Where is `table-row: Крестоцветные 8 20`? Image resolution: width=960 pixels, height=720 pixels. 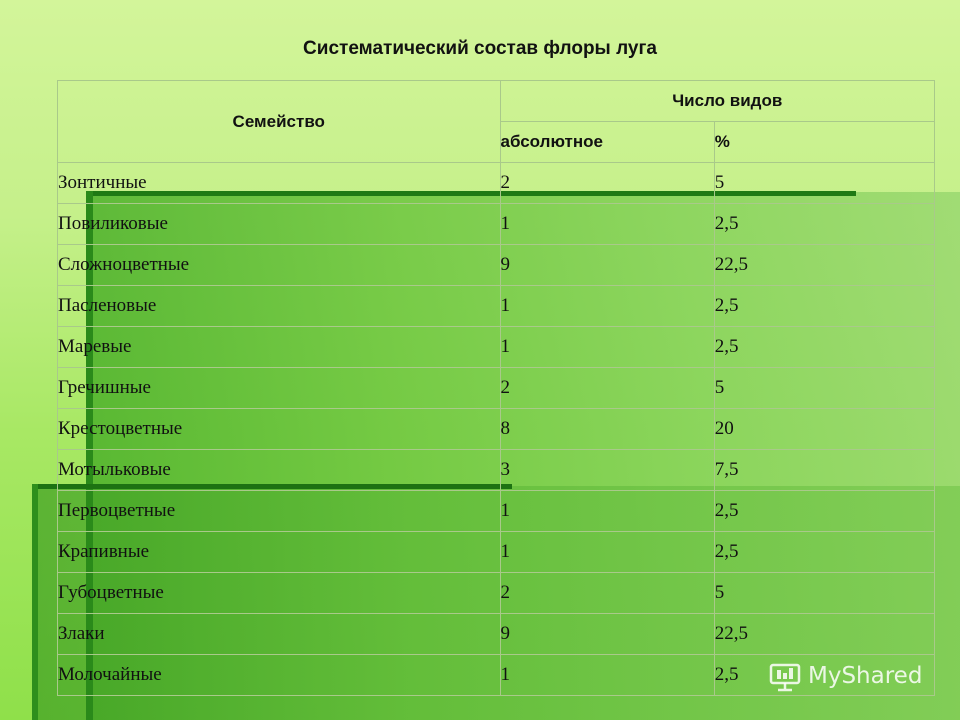
table-row: Крестоцветные 8 20 is located at coordinates (496, 429).